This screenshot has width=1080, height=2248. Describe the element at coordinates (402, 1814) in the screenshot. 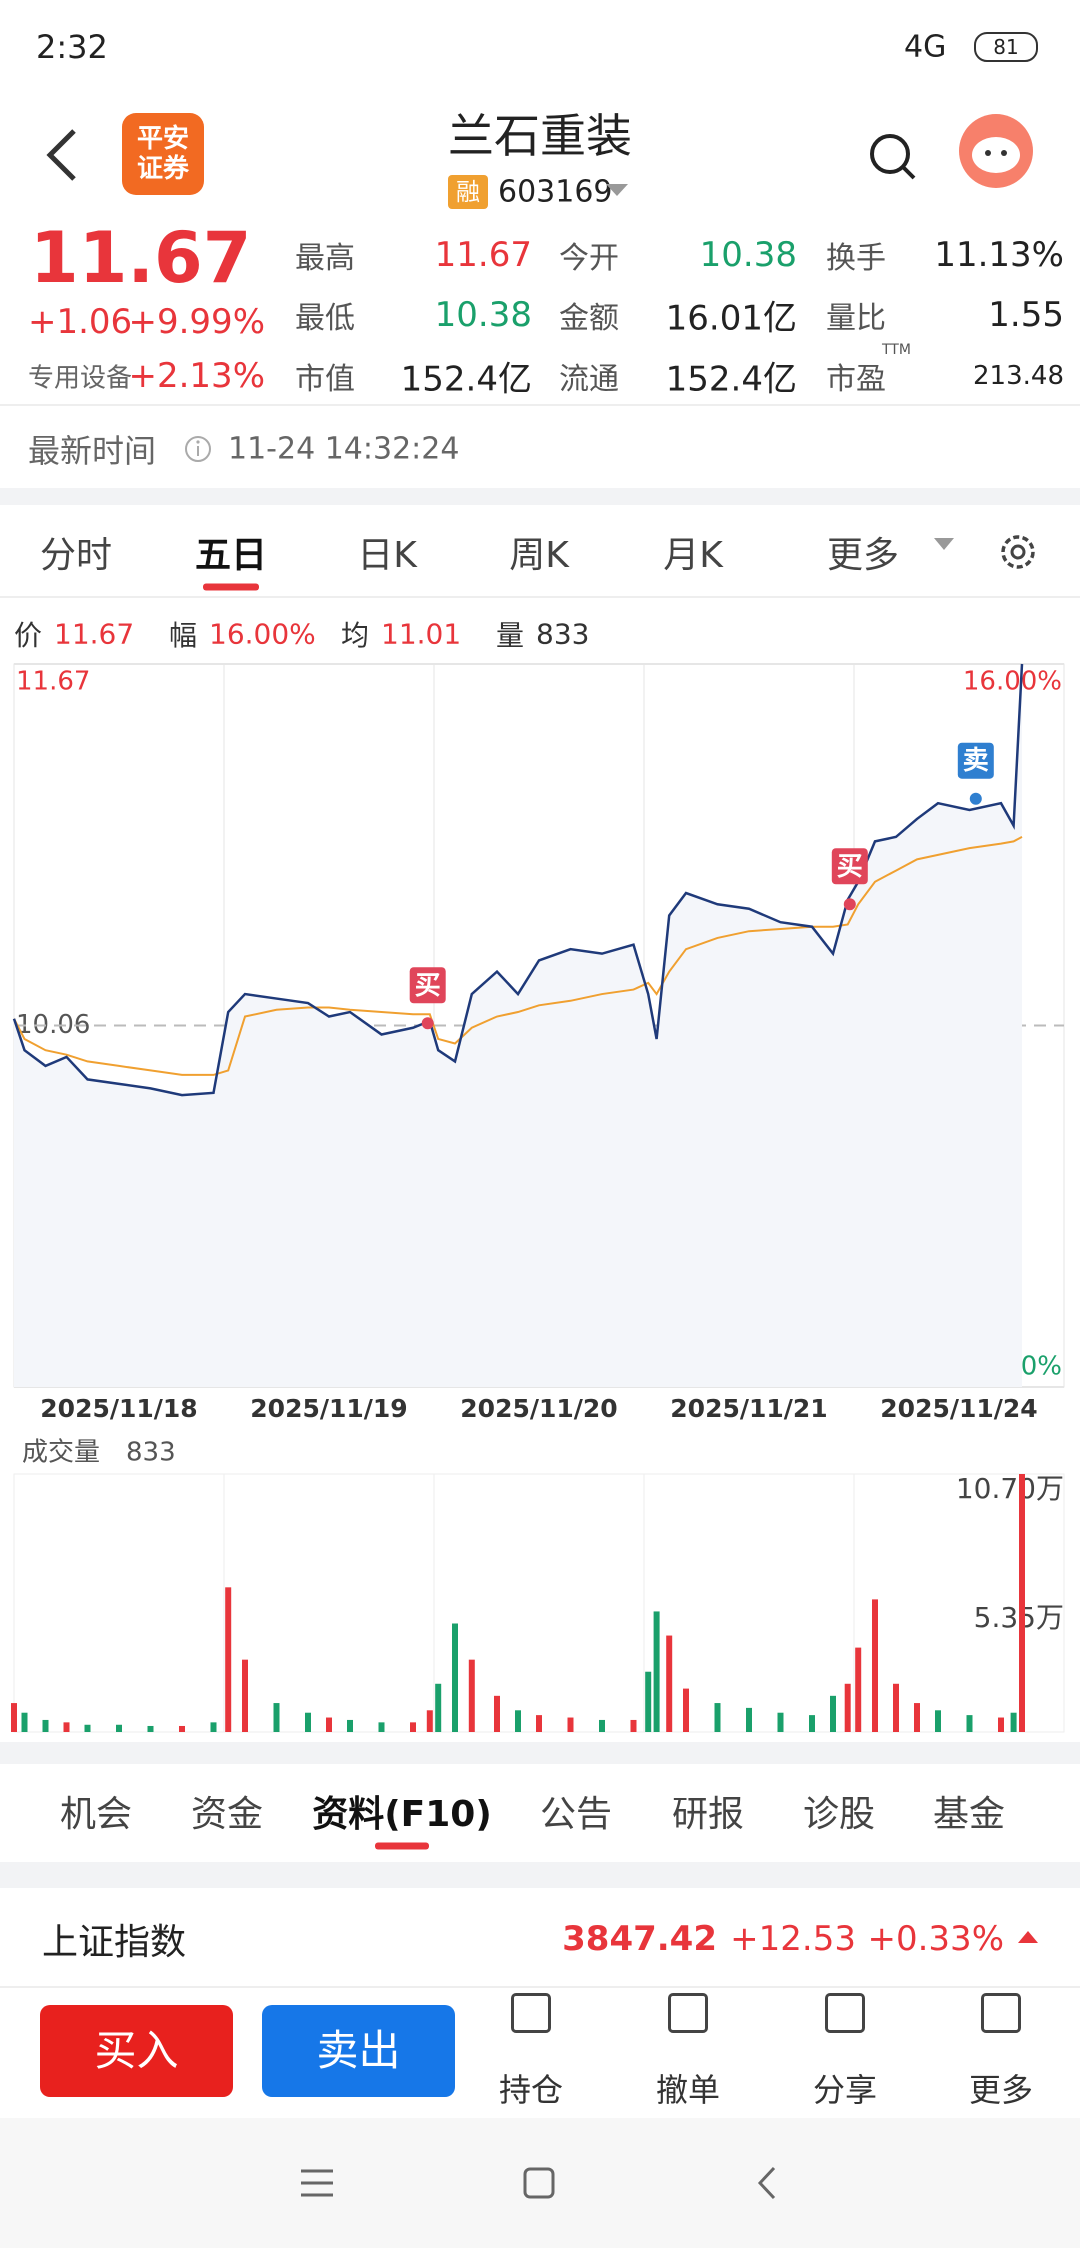

I see `info-tab: 资料(F10)` at that location.